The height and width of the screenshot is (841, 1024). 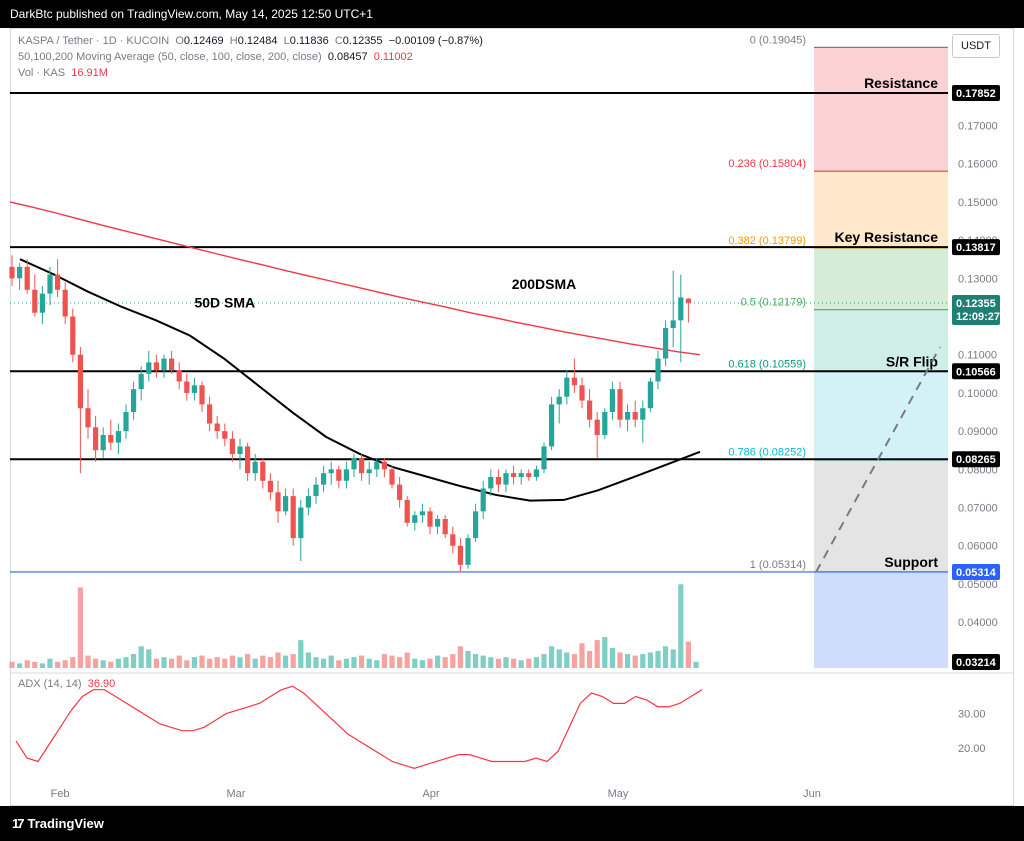 I want to click on level-price-tag, so click(x=976, y=371).